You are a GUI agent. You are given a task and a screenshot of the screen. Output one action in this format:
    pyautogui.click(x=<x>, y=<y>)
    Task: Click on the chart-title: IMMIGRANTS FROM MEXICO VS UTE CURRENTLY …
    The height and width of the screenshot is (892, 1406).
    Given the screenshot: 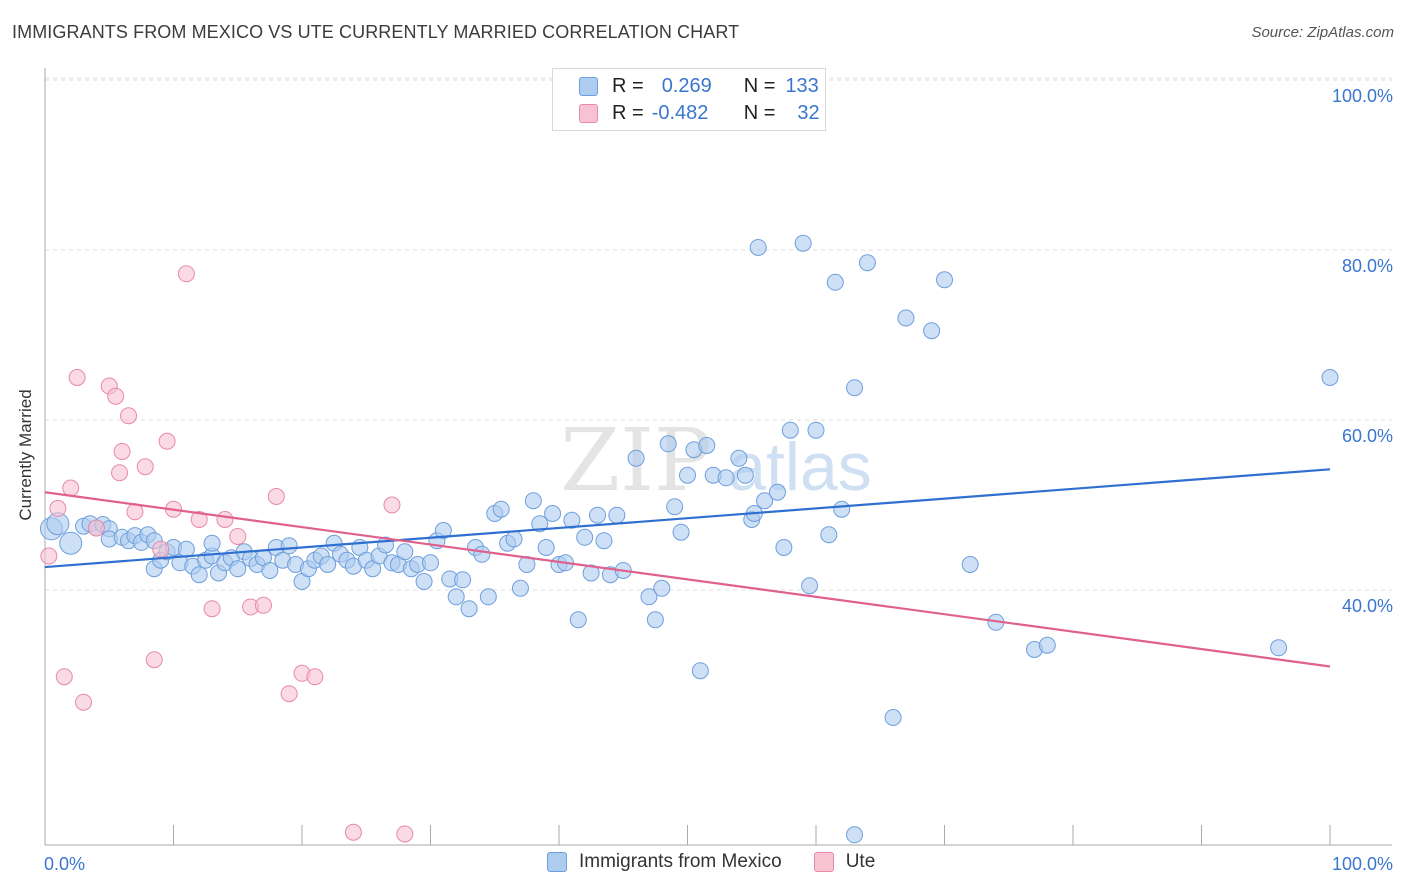 What is the action you would take?
    pyautogui.click(x=376, y=32)
    